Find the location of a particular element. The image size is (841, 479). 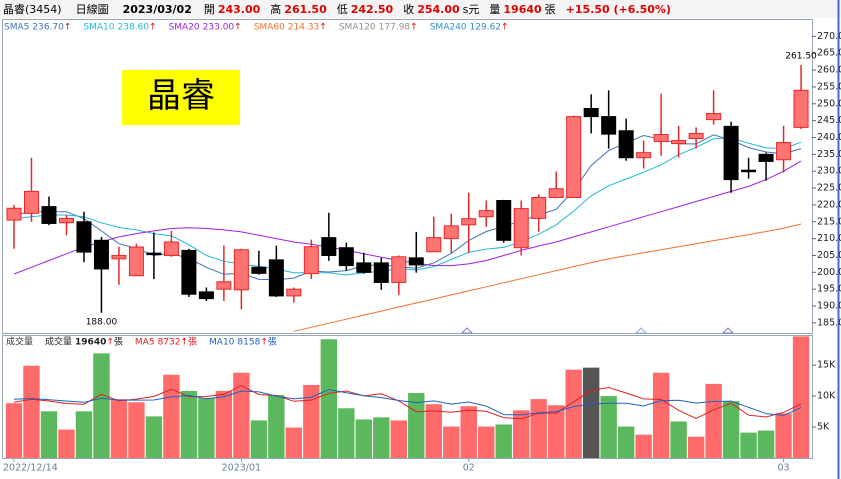

field-value: 261.50 is located at coordinates (305, 9).